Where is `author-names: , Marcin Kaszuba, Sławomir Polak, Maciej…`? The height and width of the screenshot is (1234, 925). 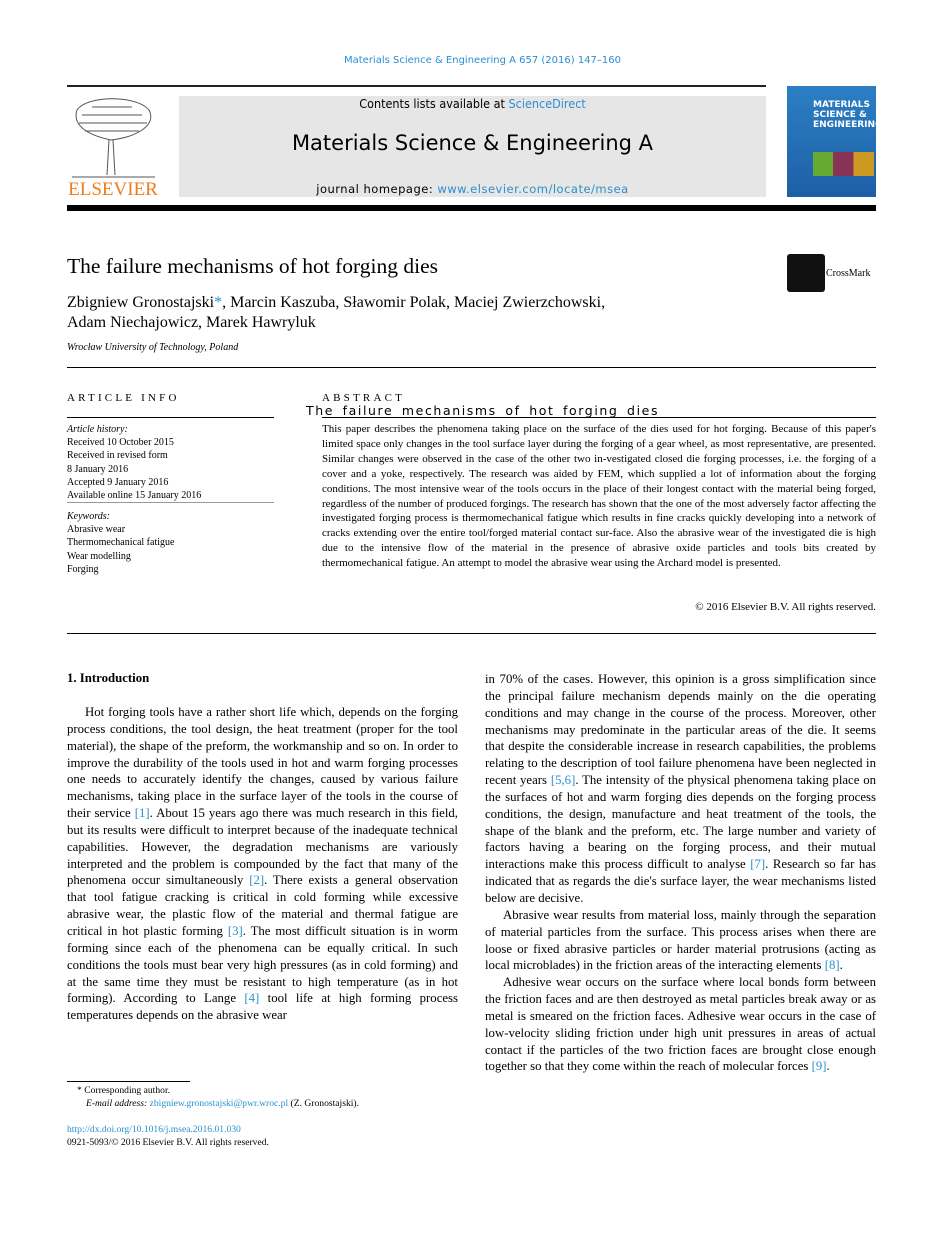 author-names: , Marcin Kaszuba, Sławomir Polak, Maciej… is located at coordinates (414, 302).